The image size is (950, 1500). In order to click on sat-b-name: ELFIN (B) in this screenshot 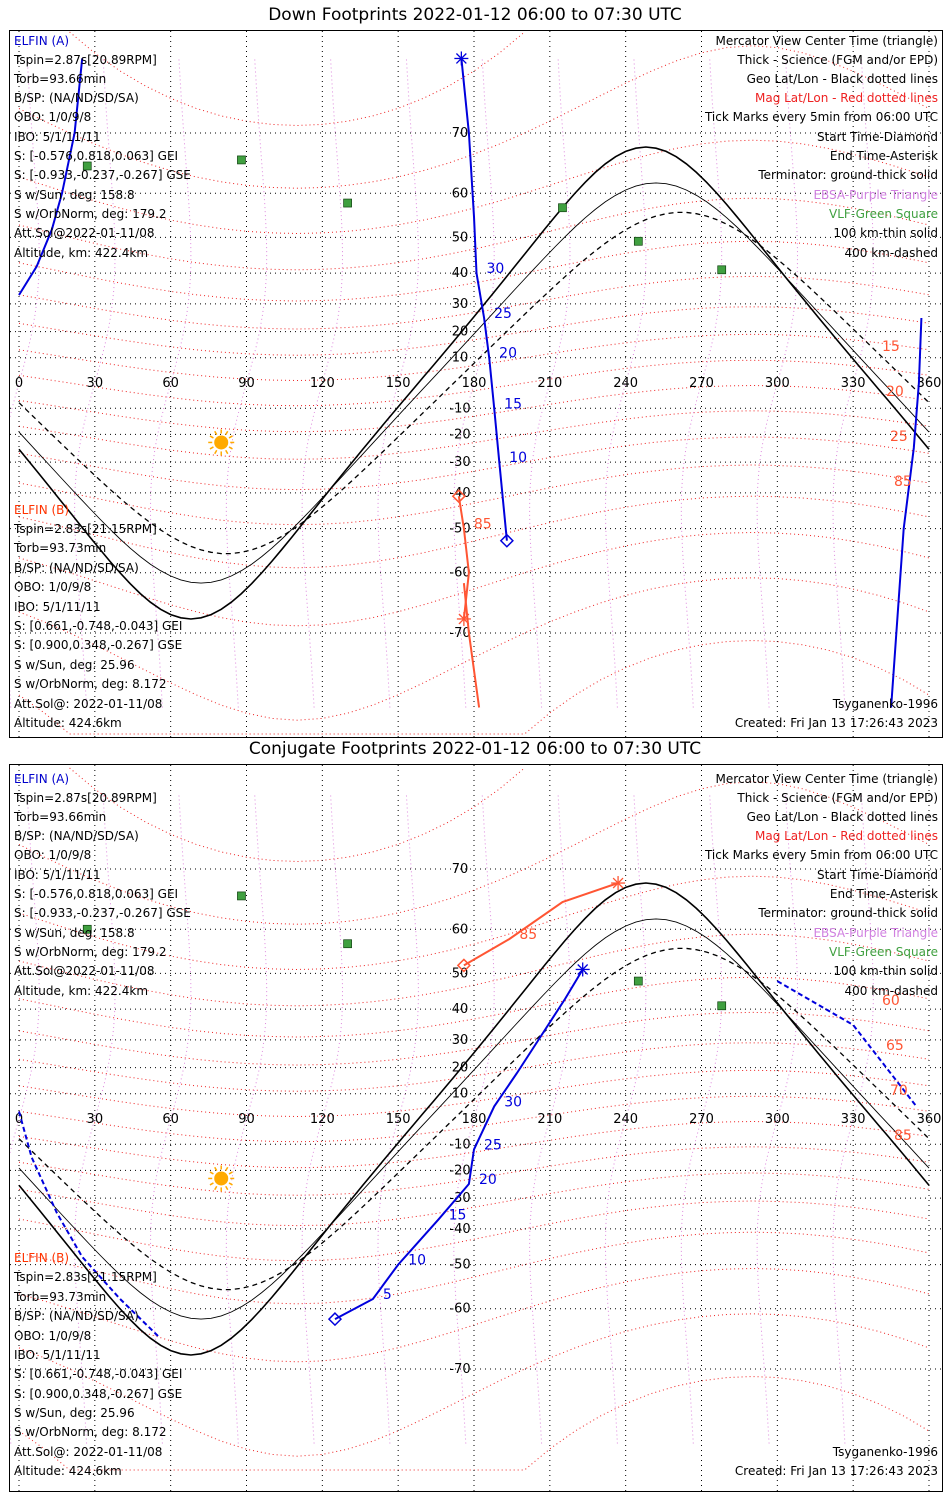, I will do `click(42, 510)`.